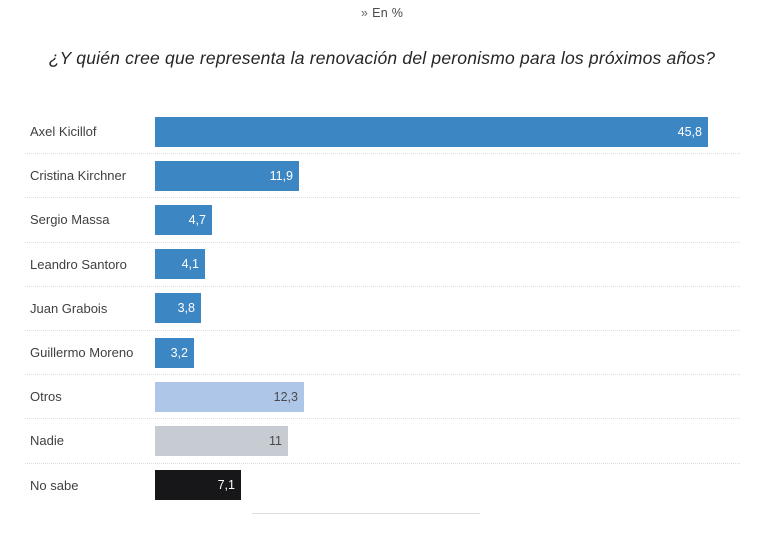 The image size is (764, 540). Describe the element at coordinates (54, 485) in the screenshot. I see `category-label: No sabe` at that location.